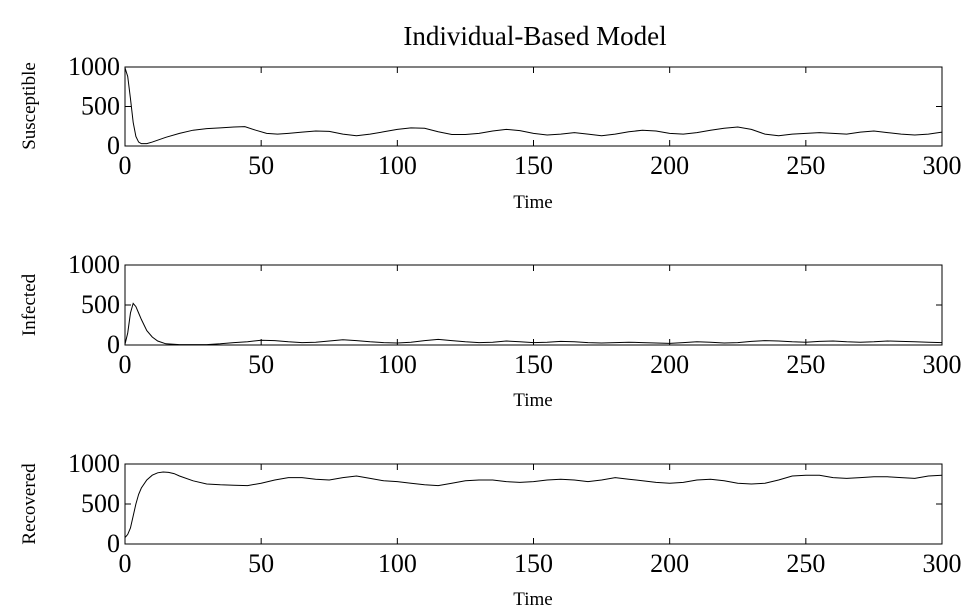 The width and height of the screenshot is (977, 615). I want to click on recovered-plot-frame, so click(533, 504).